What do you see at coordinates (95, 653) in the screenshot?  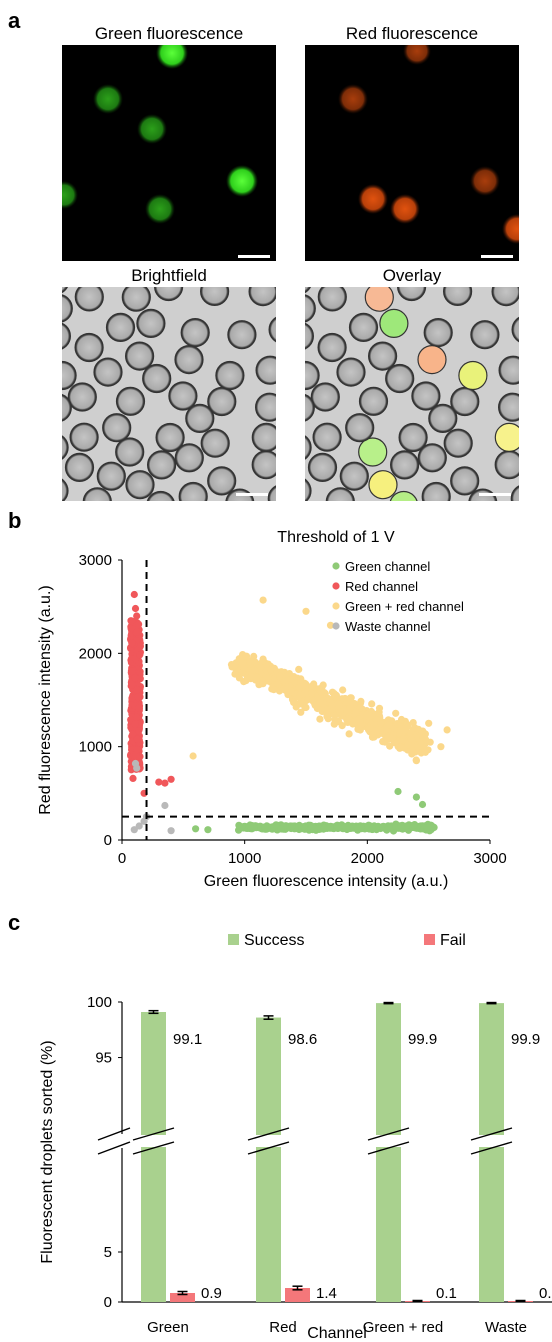 I see `y-tick-label: 2000` at bounding box center [95, 653].